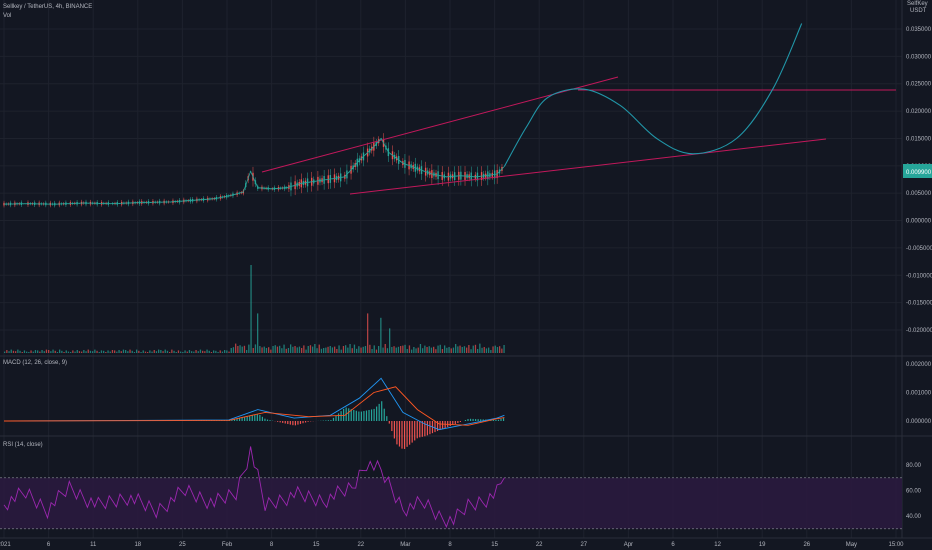 This screenshot has height=550, width=932. What do you see at coordinates (254, 171) in the screenshot?
I see `price-line` at bounding box center [254, 171].